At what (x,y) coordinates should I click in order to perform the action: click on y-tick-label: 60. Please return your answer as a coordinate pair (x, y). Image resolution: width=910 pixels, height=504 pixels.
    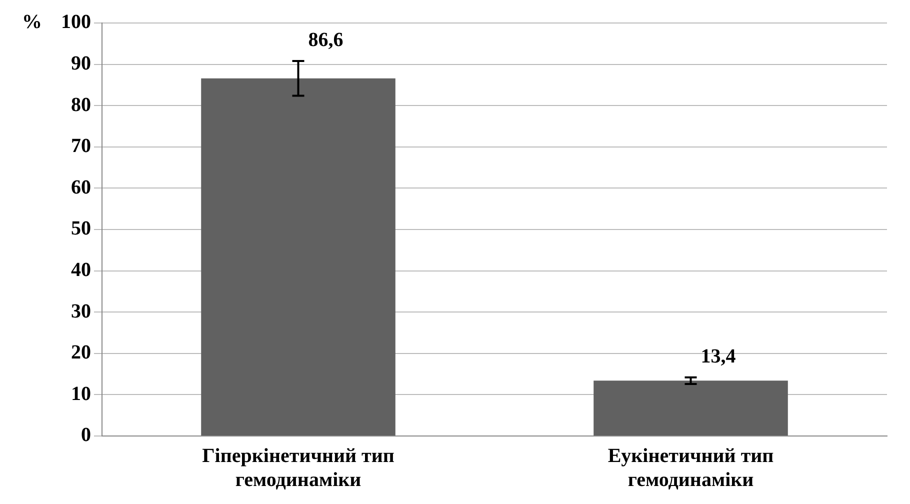
    Looking at the image, I should click on (81, 187).